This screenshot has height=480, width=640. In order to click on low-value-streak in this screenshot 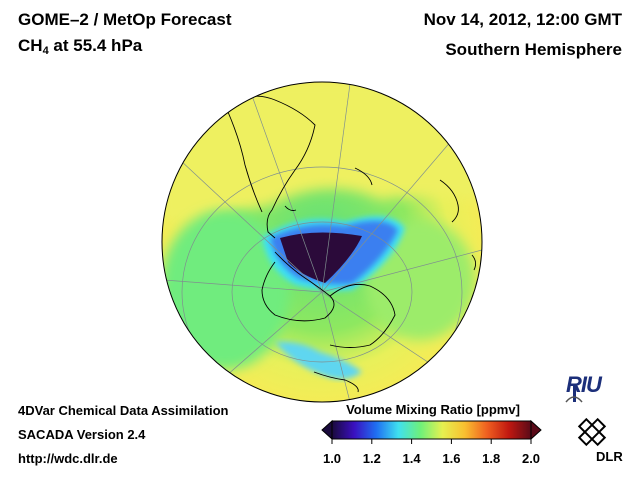, I will do `click(318, 360)`.